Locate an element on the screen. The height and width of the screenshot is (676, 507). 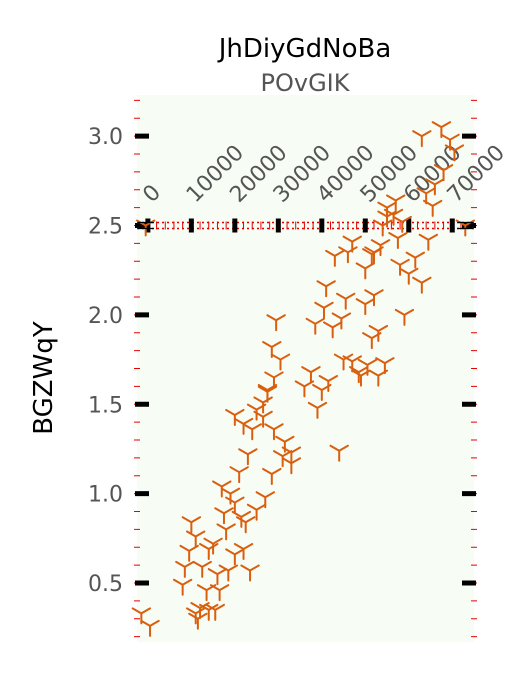
x-axis is located at coordinates (305, 225).